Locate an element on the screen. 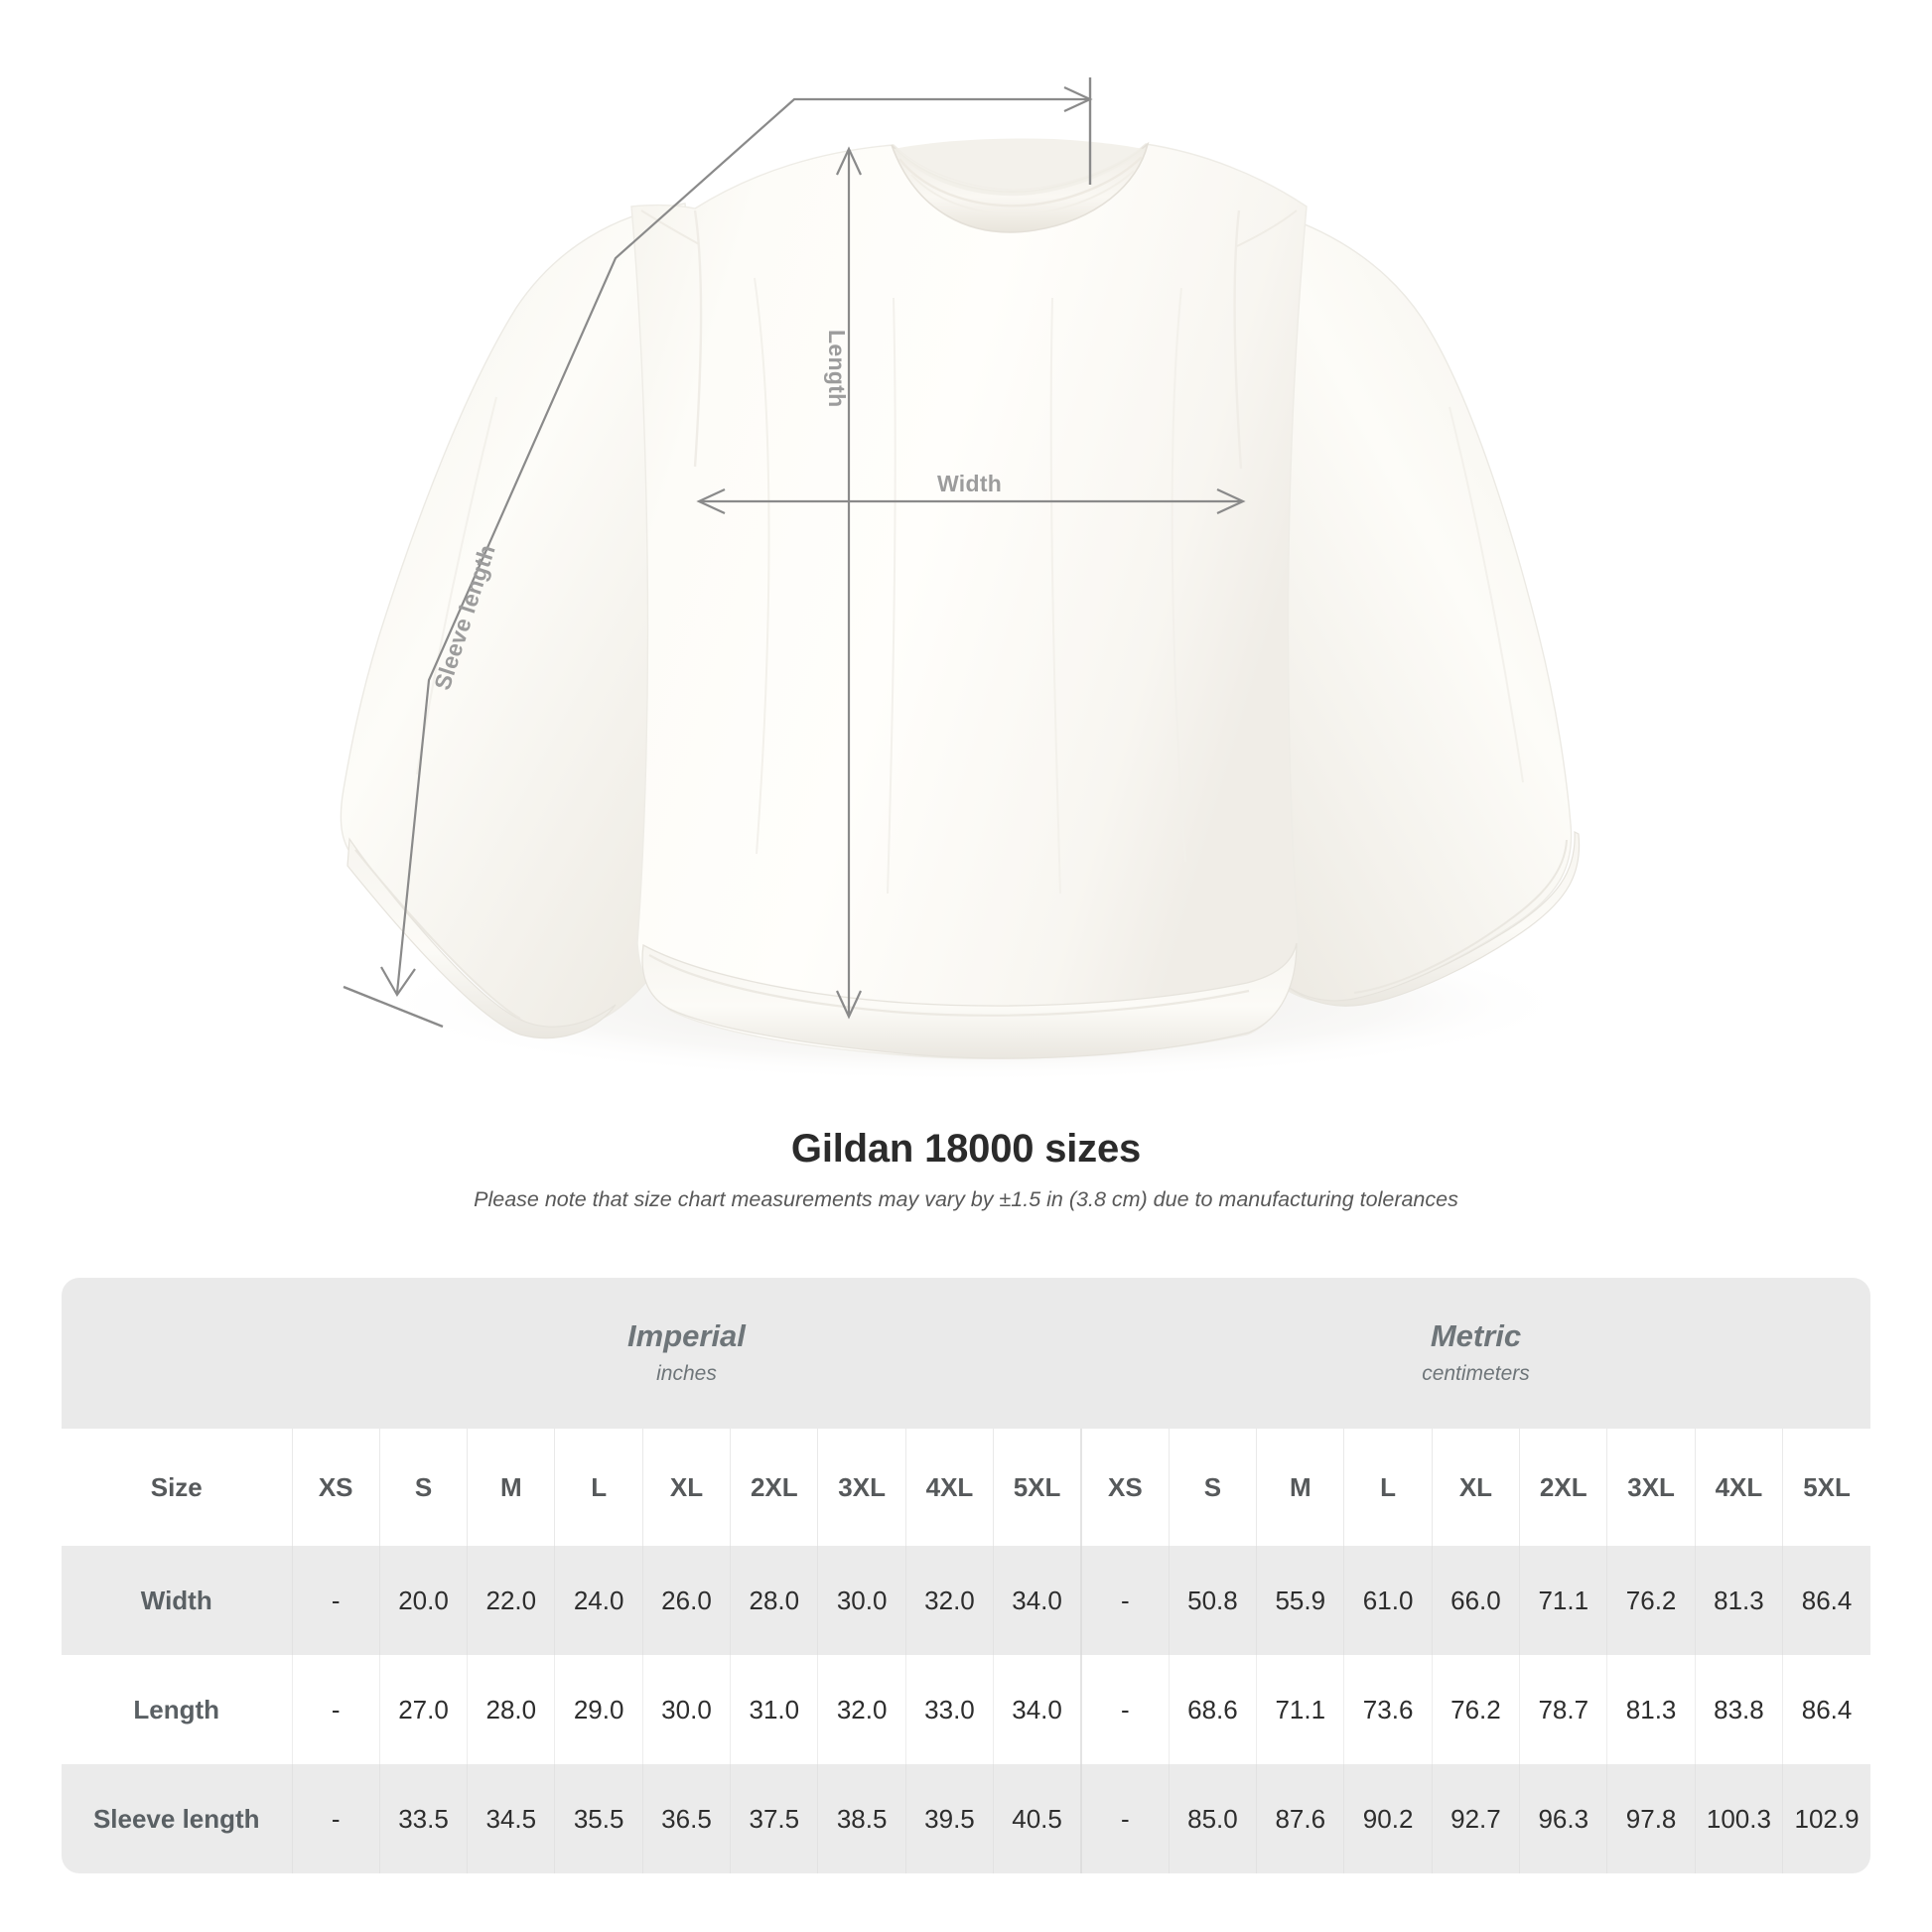 Image resolution: width=1932 pixels, height=1932 pixels. cell-sleeve-length-S-cm: 85.0 is located at coordinates (1212, 1818).